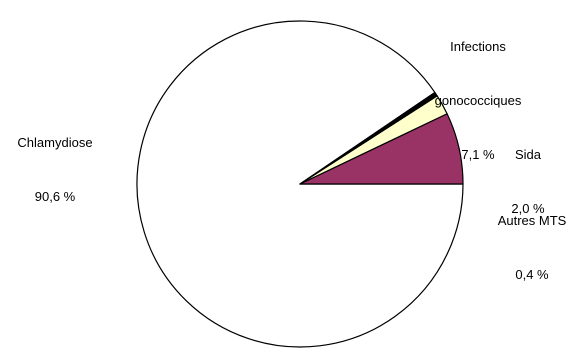 The width and height of the screenshot is (584, 356). What do you see at coordinates (478, 92) in the screenshot?
I see `slice-label-infections-gonococciques: Infections gonococciques 7,1 %` at bounding box center [478, 92].